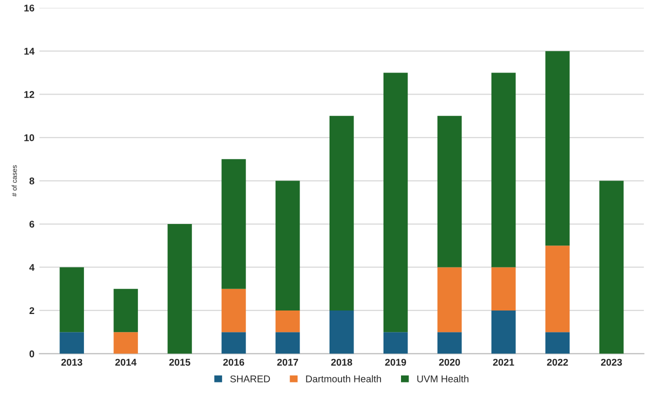  I want to click on x-tick-label: 2017, so click(287, 362).